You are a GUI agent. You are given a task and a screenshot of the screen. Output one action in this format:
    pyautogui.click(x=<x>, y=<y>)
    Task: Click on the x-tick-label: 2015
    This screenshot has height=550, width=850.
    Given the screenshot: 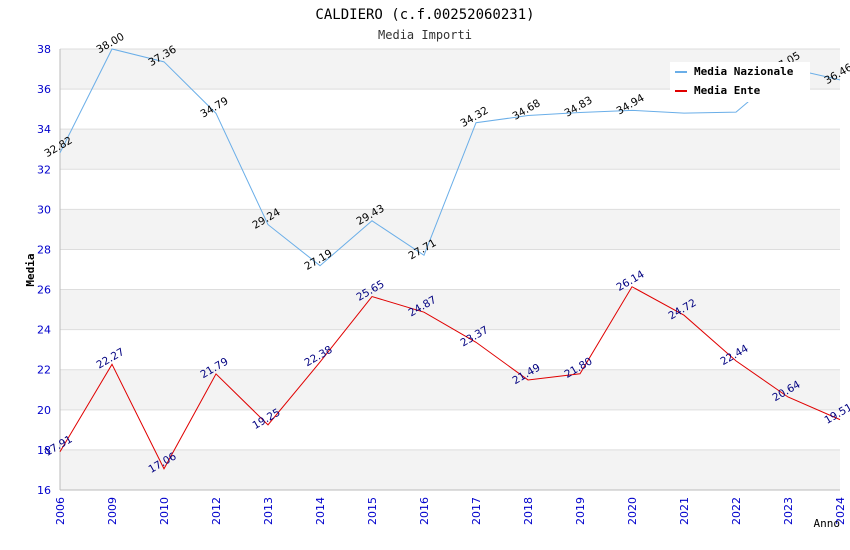 What is the action you would take?
    pyautogui.click(x=372, y=511)
    